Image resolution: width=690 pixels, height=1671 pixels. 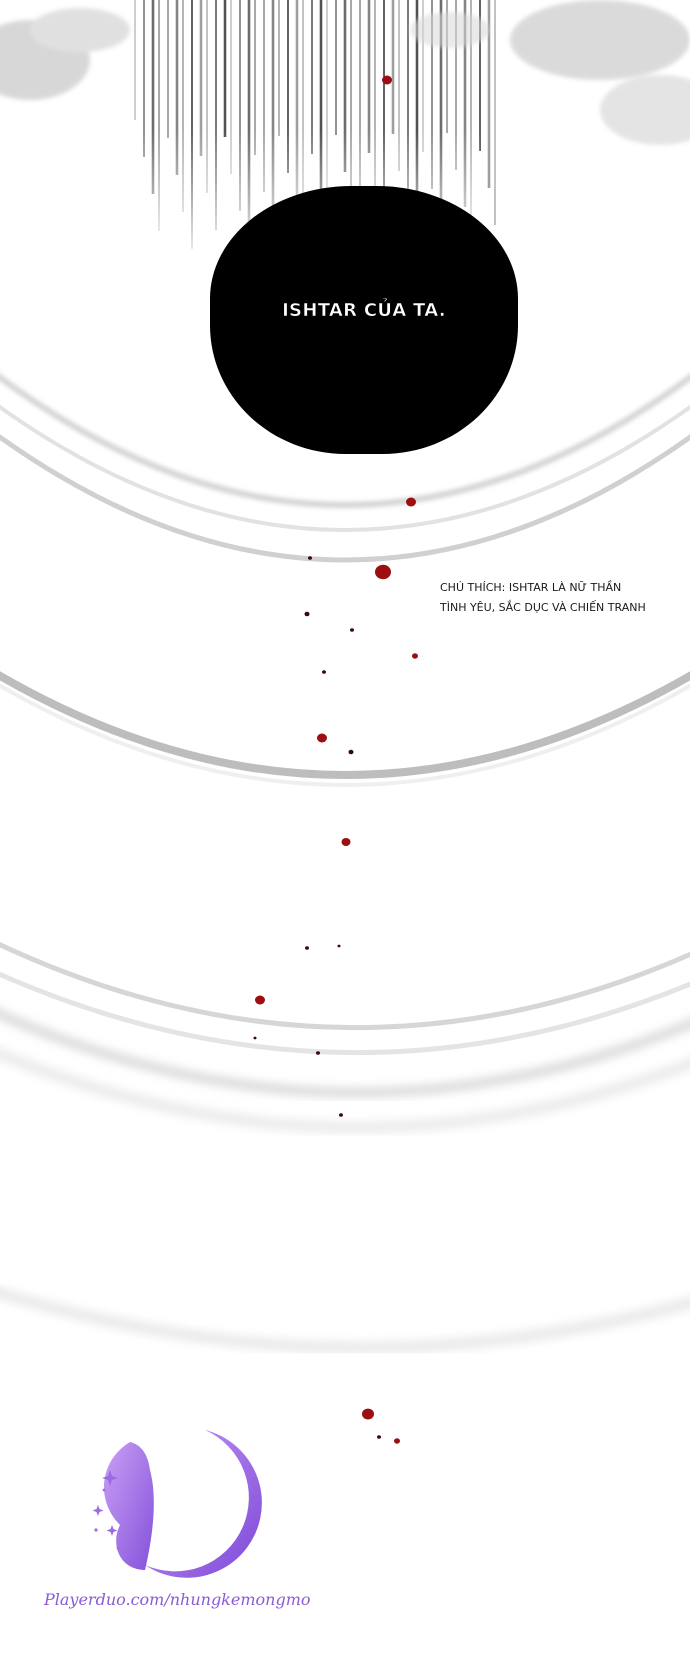 I want to click on watermark-link: Playerduo.com/nhungkemongmo, so click(x=177, y=1599).